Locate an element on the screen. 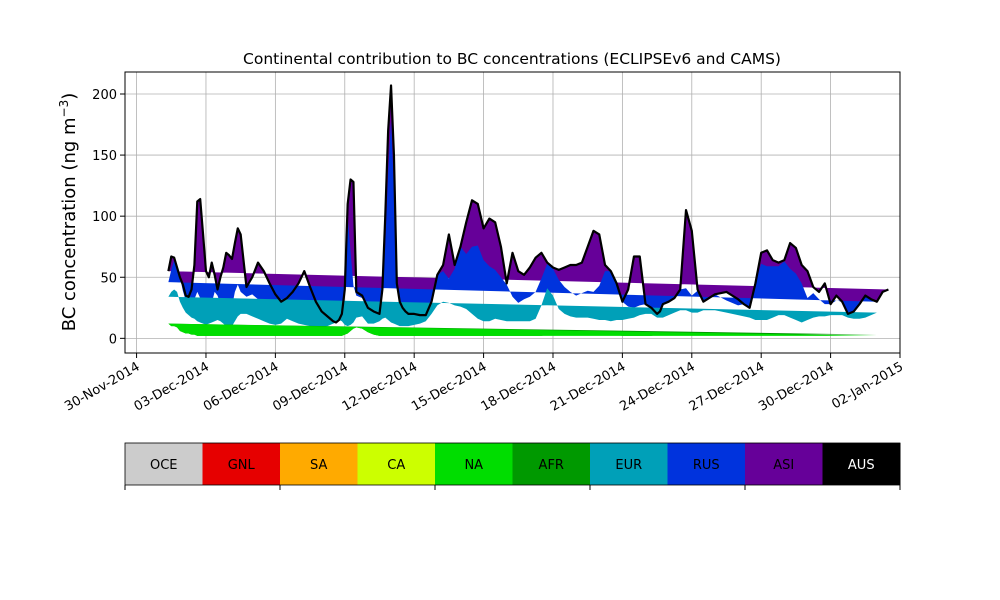  y-axis-label: BC concentration (ng m−3) is located at coordinates (68, 212).